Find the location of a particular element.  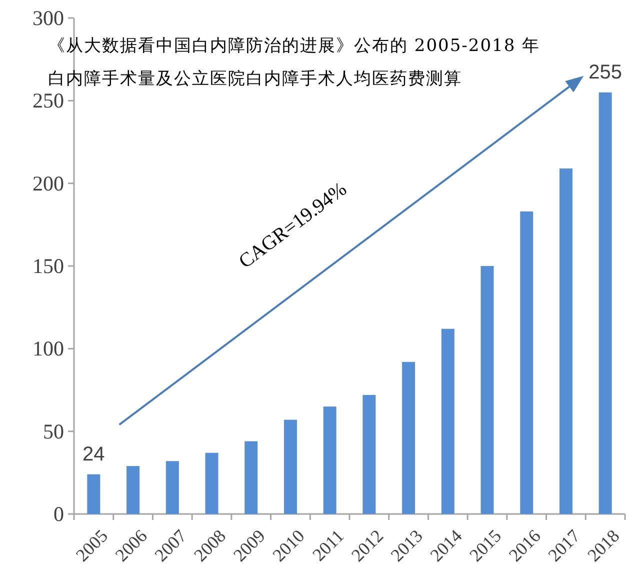

y-tick-label: 100 is located at coordinates (48, 348).